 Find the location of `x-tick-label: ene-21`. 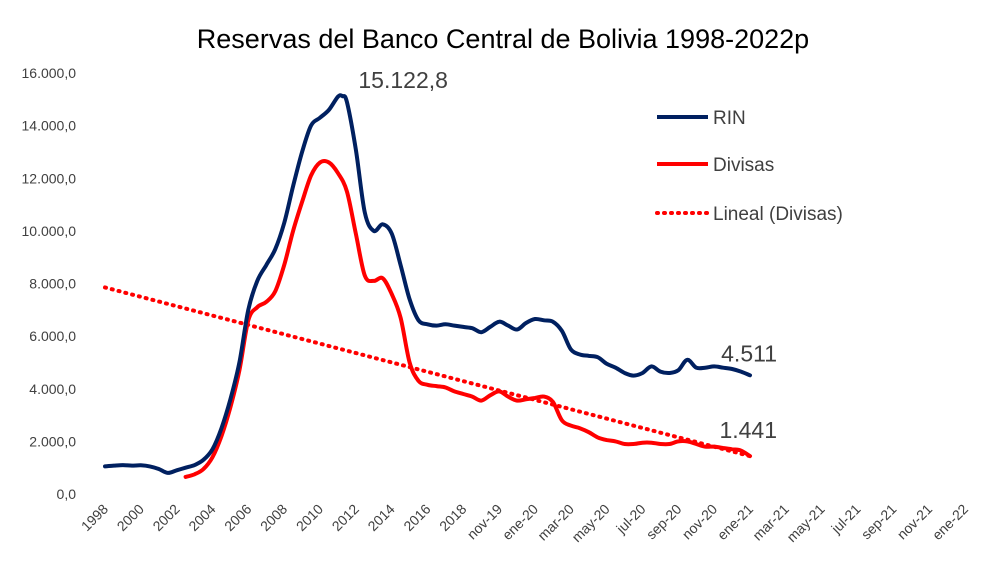

x-tick-label: ene-21 is located at coordinates (735, 522).